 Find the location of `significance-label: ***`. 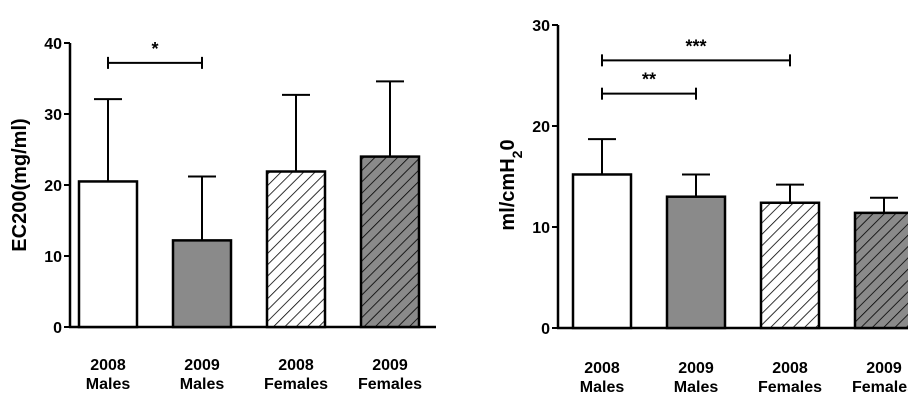

significance-label: *** is located at coordinates (695, 46).